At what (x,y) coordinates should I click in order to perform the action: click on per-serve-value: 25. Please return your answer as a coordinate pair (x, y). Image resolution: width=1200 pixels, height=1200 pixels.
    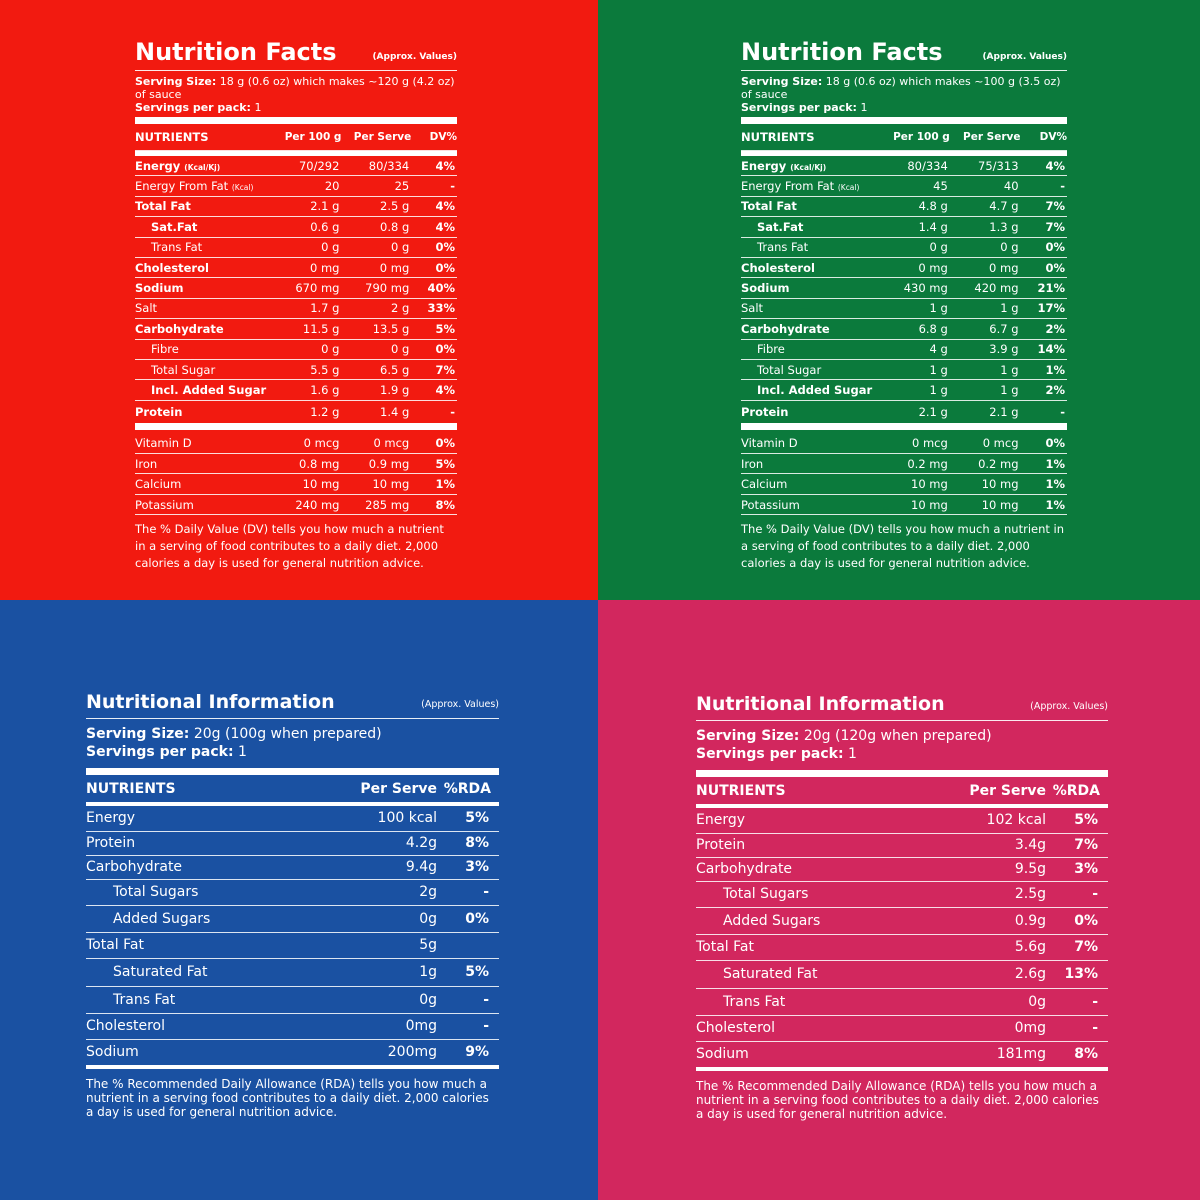
    Looking at the image, I should click on (376, 186).